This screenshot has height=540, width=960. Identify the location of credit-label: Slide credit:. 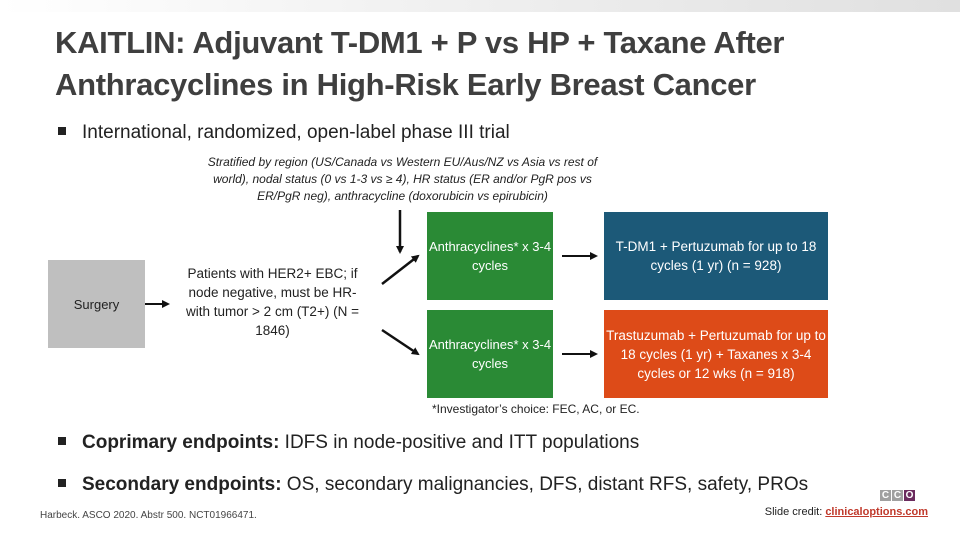
(795, 512).